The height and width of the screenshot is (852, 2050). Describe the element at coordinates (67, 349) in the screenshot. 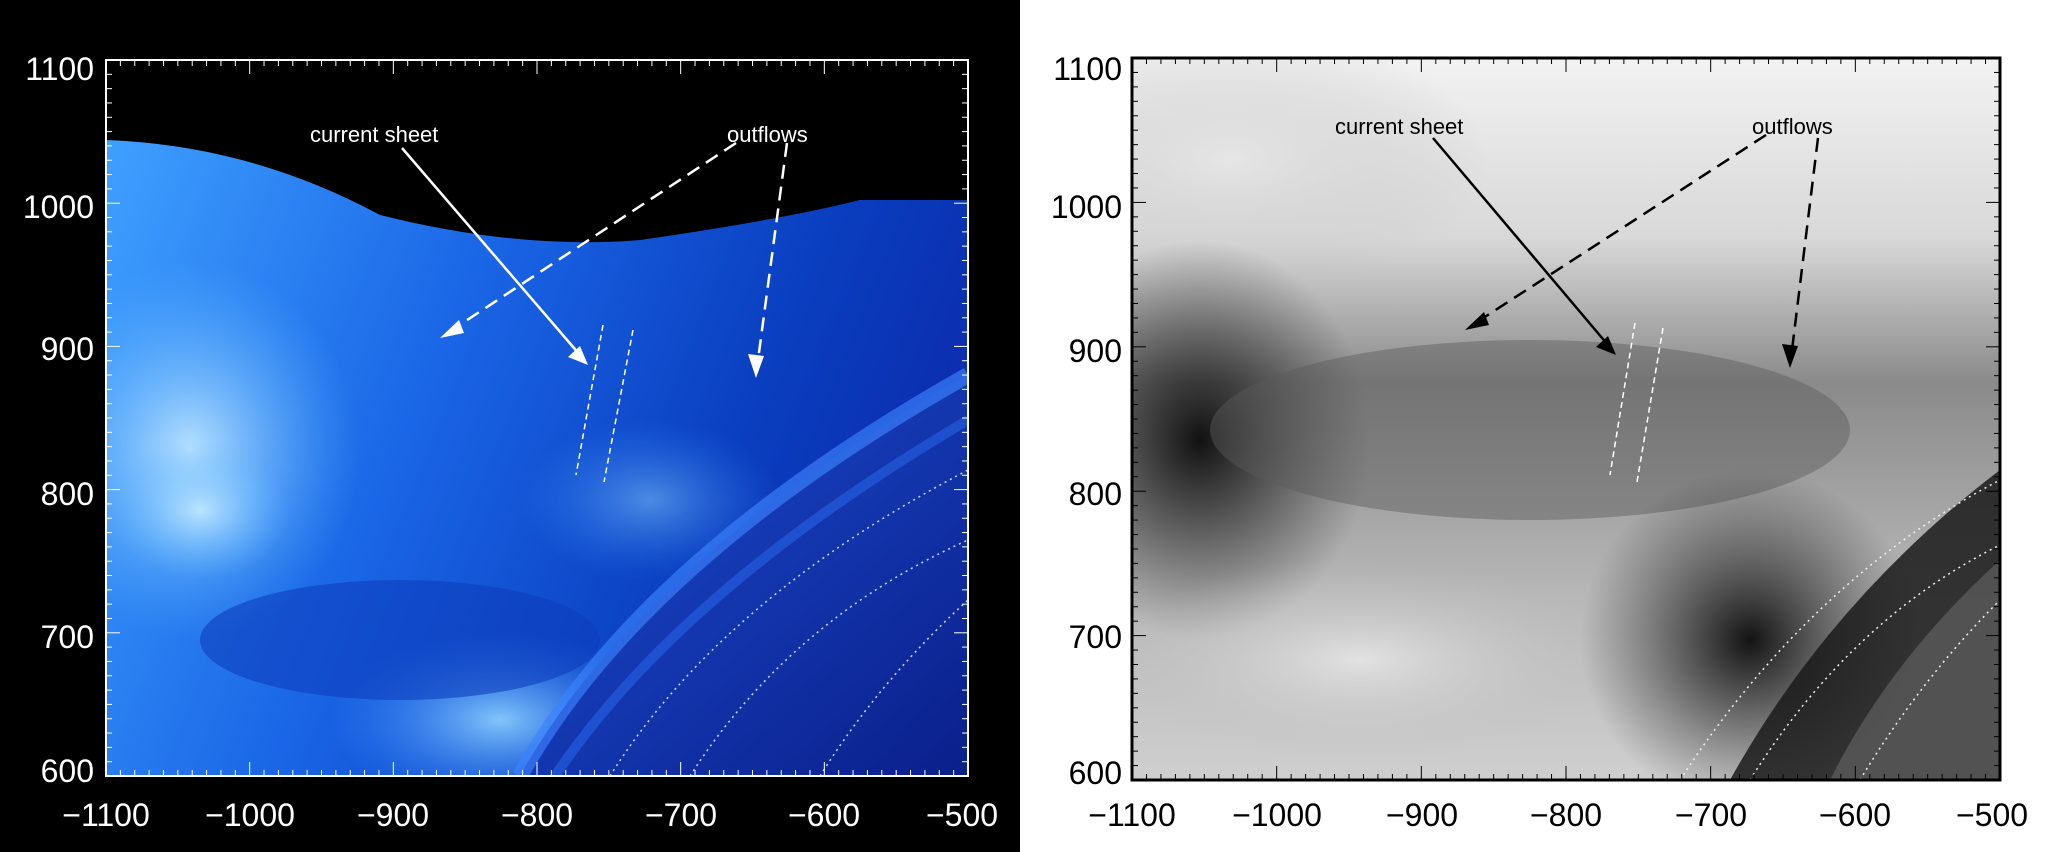

I see `left-y-tick-label: 900` at that location.